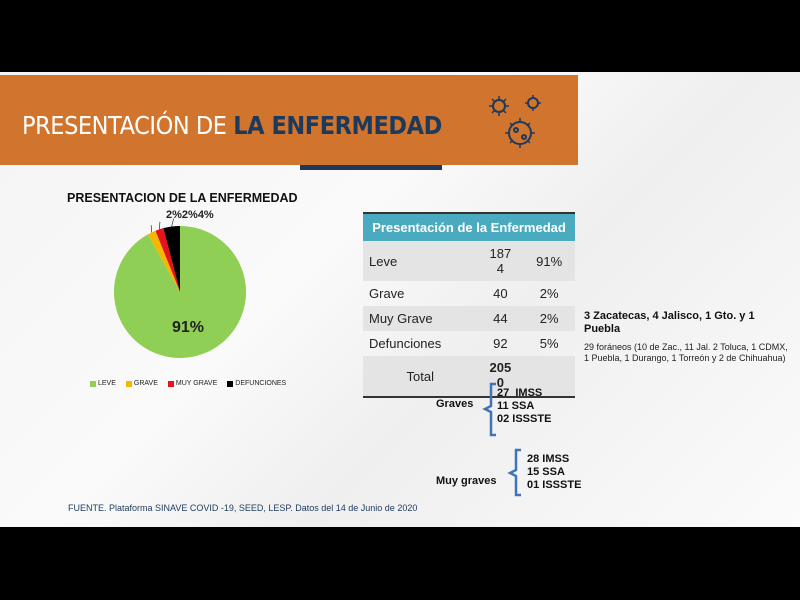 The height and width of the screenshot is (600, 800). Describe the element at coordinates (489, 409) in the screenshot. I see `graves-brace` at that location.